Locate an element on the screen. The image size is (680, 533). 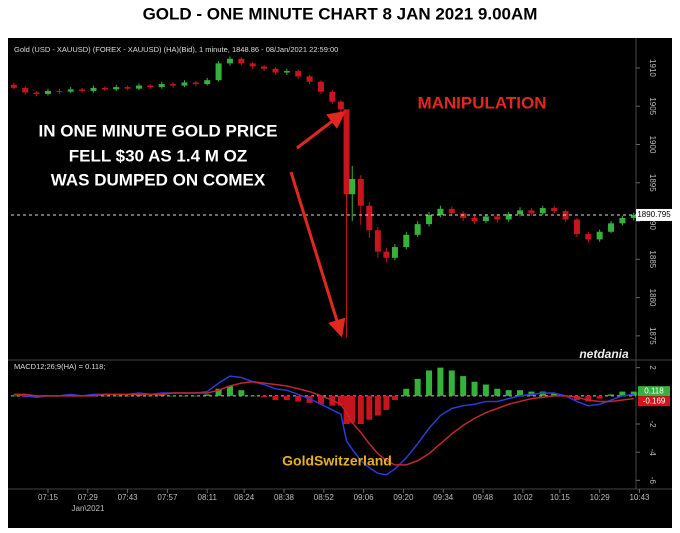
last-value-box is located at coordinates (654, 391).